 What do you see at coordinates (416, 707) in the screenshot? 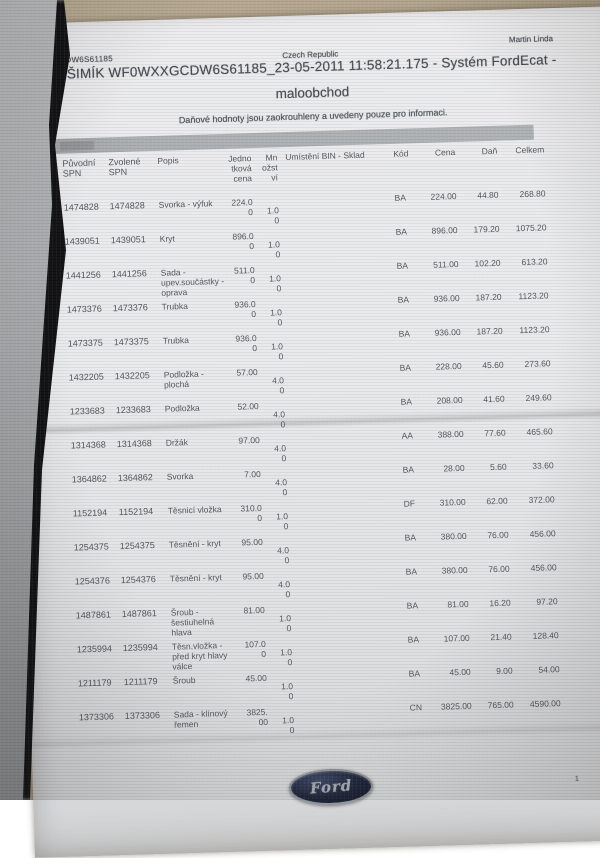
I see `cell-kod: CN` at bounding box center [416, 707].